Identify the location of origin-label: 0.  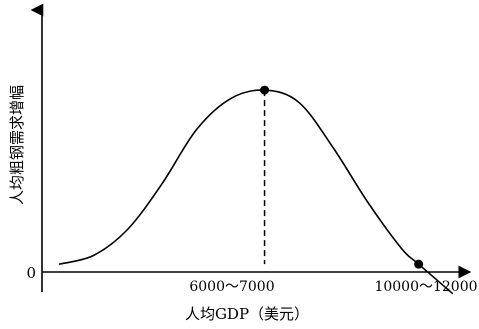
(31, 273).